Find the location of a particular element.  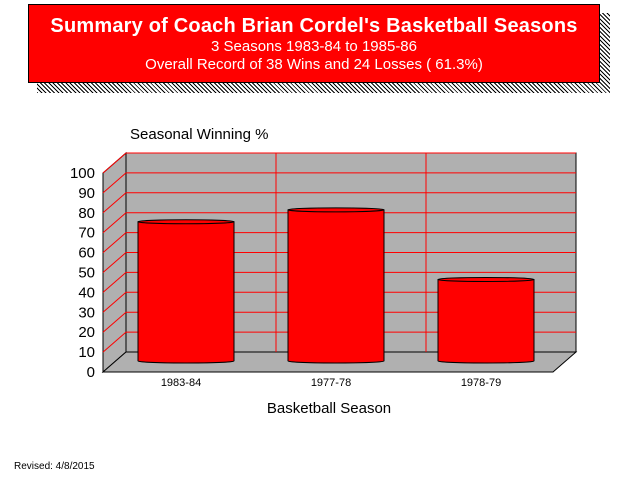

revised-date: Revised: 4/8/2015 is located at coordinates (54, 466).